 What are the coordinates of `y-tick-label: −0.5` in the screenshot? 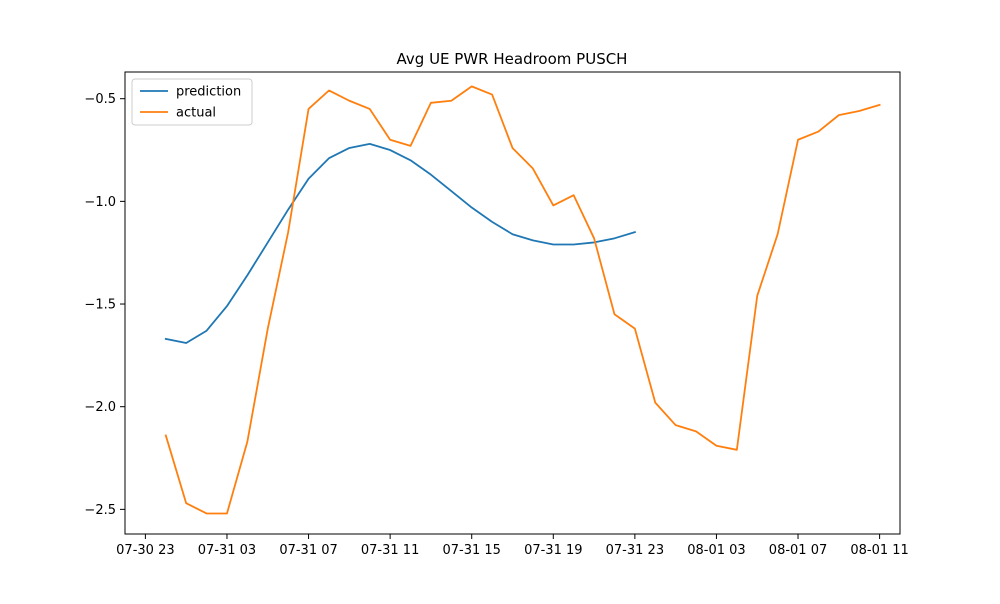 It's located at (100, 99).